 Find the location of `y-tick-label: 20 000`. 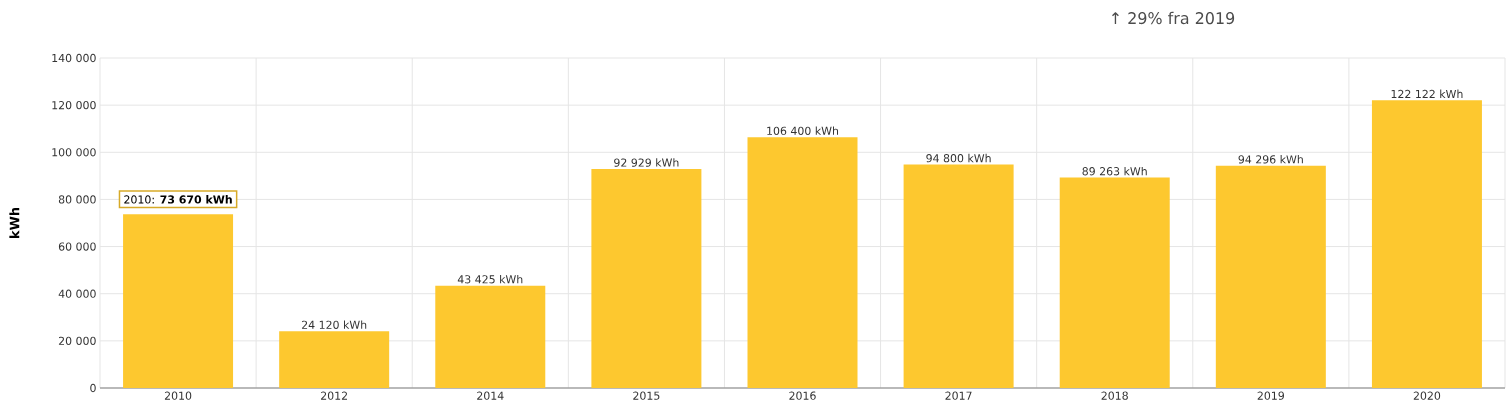

y-tick-label: 20 000 is located at coordinates (77, 340).